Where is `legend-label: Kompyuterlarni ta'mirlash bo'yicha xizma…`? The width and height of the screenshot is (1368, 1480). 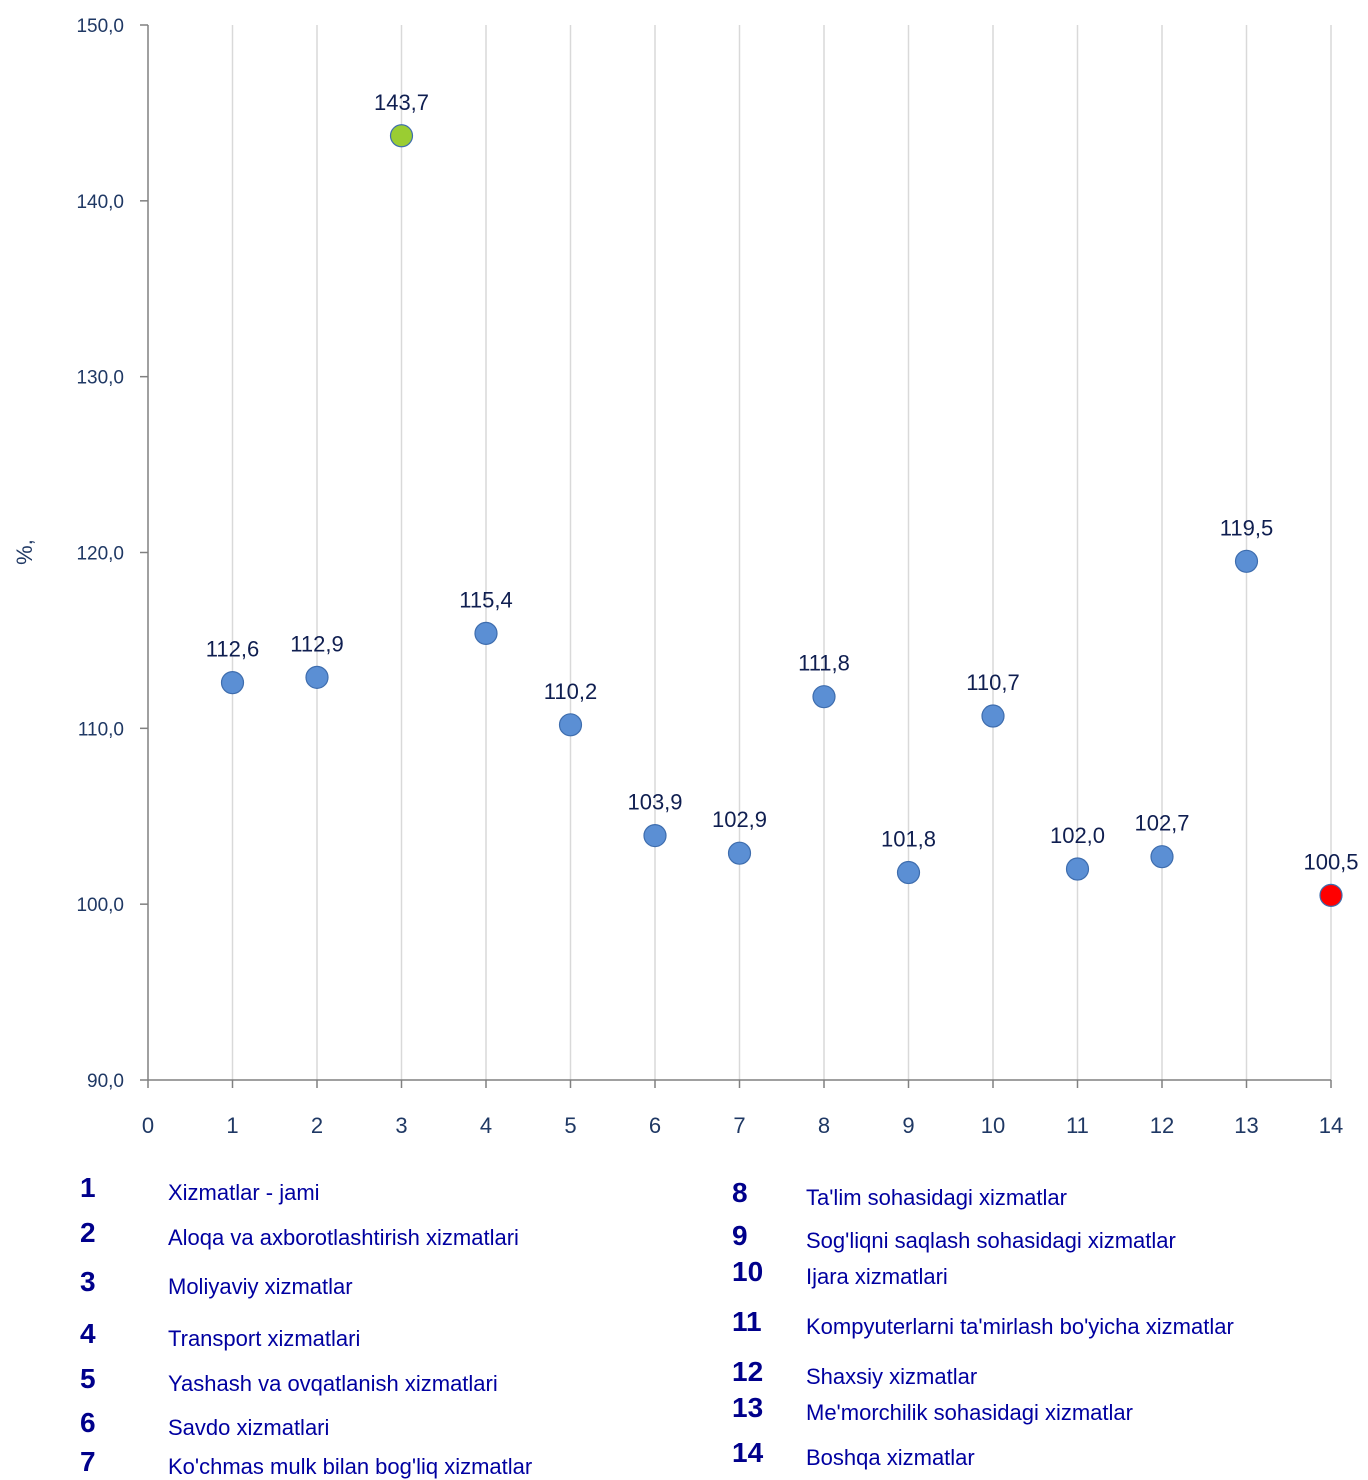 legend-label: Kompyuterlarni ta'mirlash bo'yicha xizma… is located at coordinates (1020, 1326).